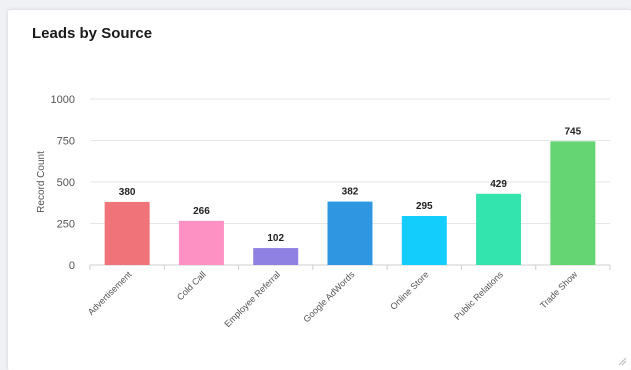 This screenshot has height=370, width=631. What do you see at coordinates (191, 285) in the screenshot?
I see `x-tick-label: Cold Call` at bounding box center [191, 285].